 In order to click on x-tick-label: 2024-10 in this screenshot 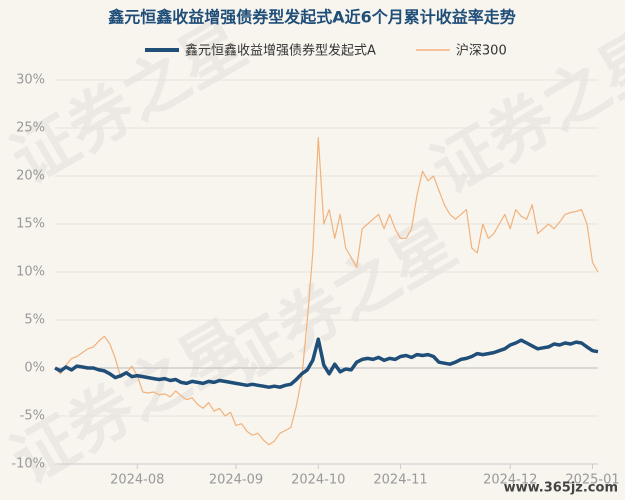, I will do `click(318, 480)`.